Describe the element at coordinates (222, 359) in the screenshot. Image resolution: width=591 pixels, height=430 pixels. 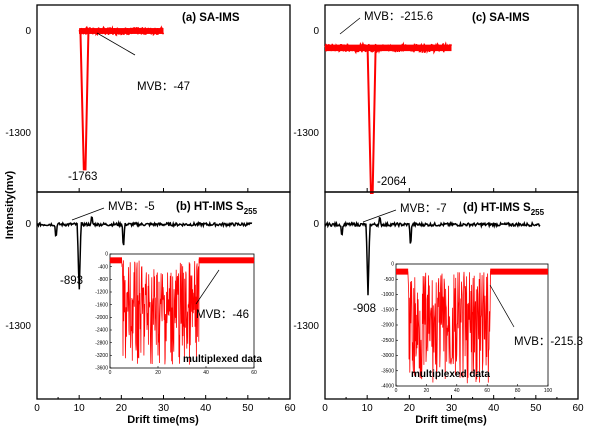
I see `inset-b-label: multiplexed data` at that location.